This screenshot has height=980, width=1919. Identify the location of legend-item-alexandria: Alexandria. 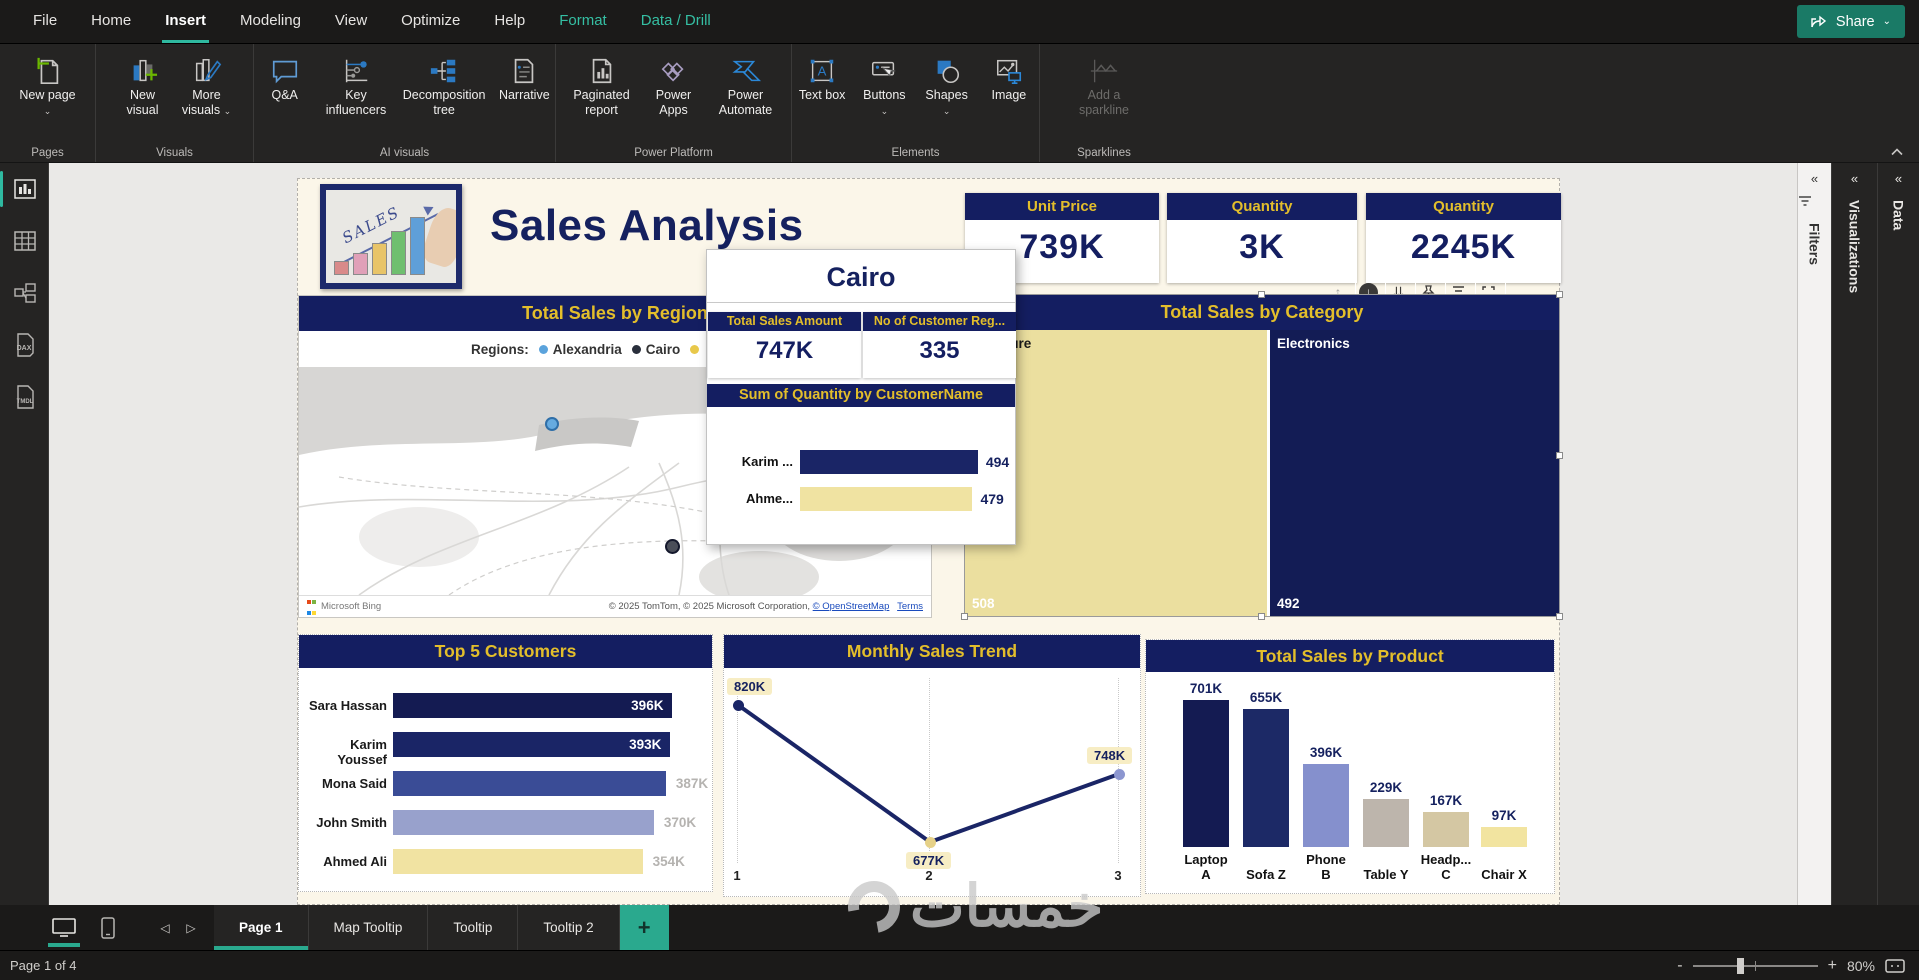
(580, 349).